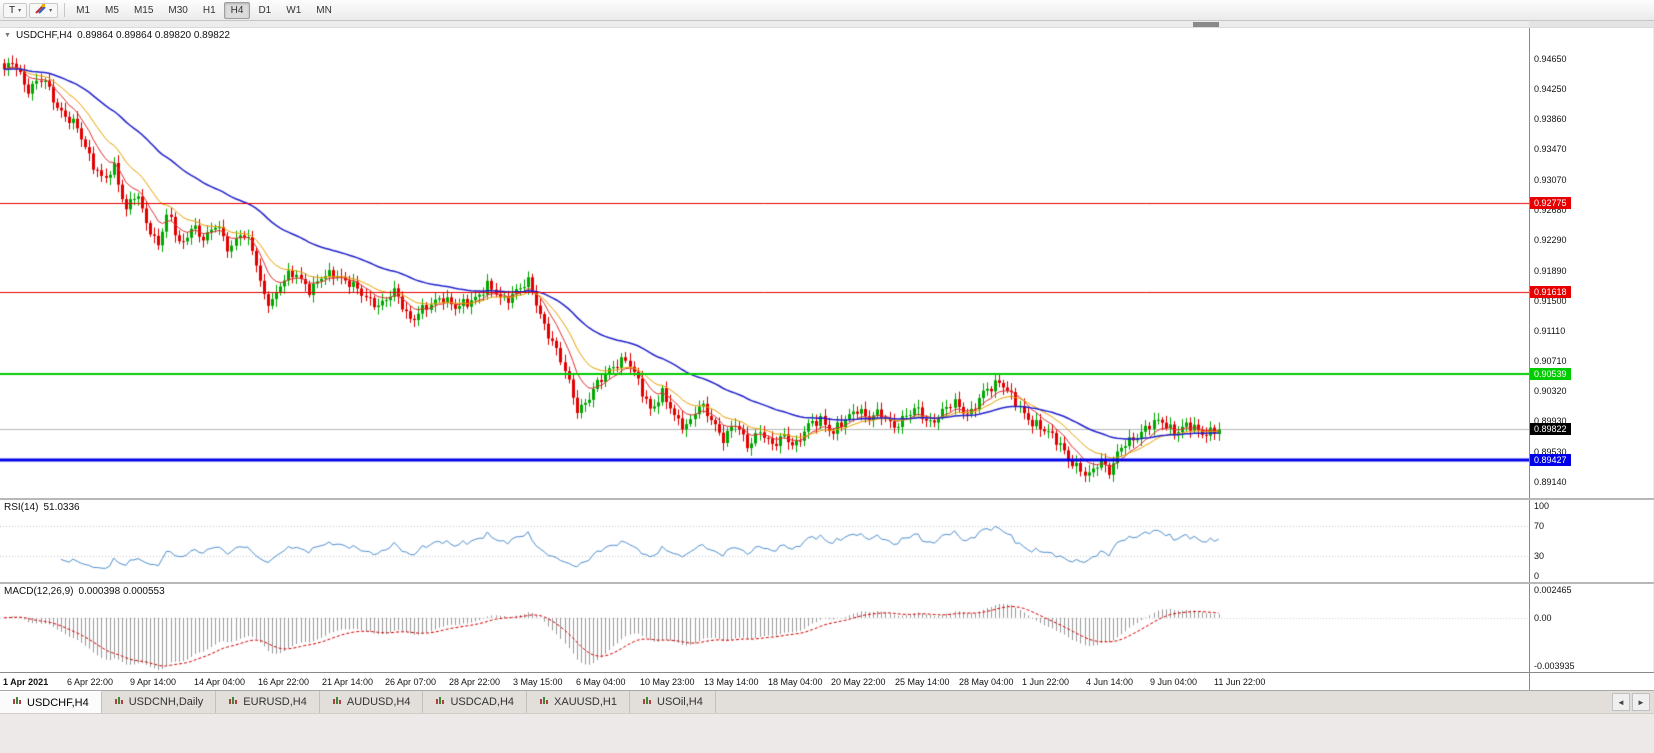  I want to click on macd-canvas, so click(764, 628).